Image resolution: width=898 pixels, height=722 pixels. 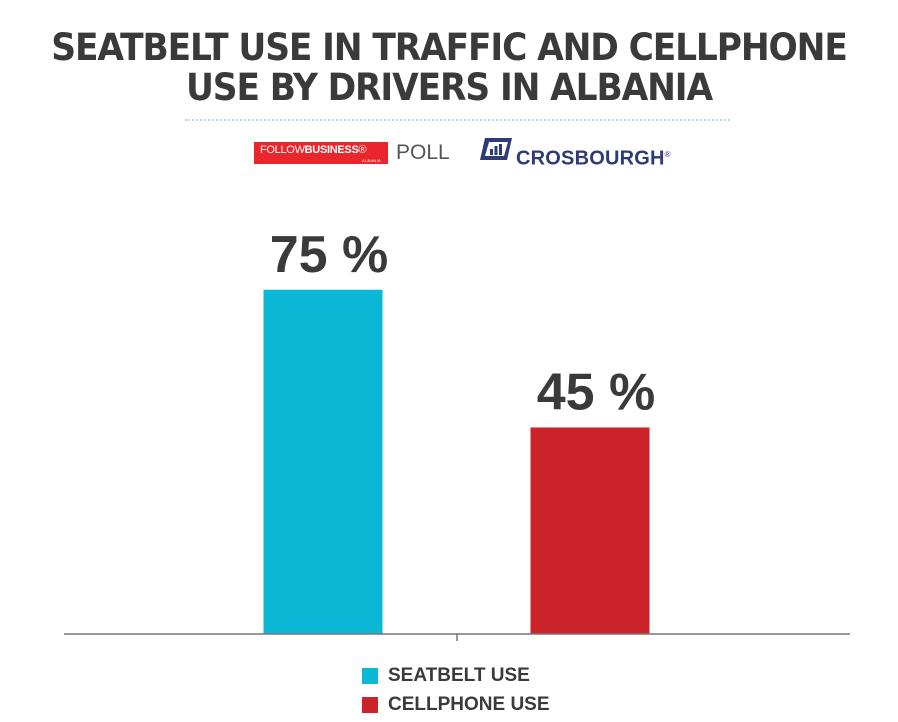 I want to click on legend-label-seatbelt: SEATBELT USE, so click(x=459, y=675).